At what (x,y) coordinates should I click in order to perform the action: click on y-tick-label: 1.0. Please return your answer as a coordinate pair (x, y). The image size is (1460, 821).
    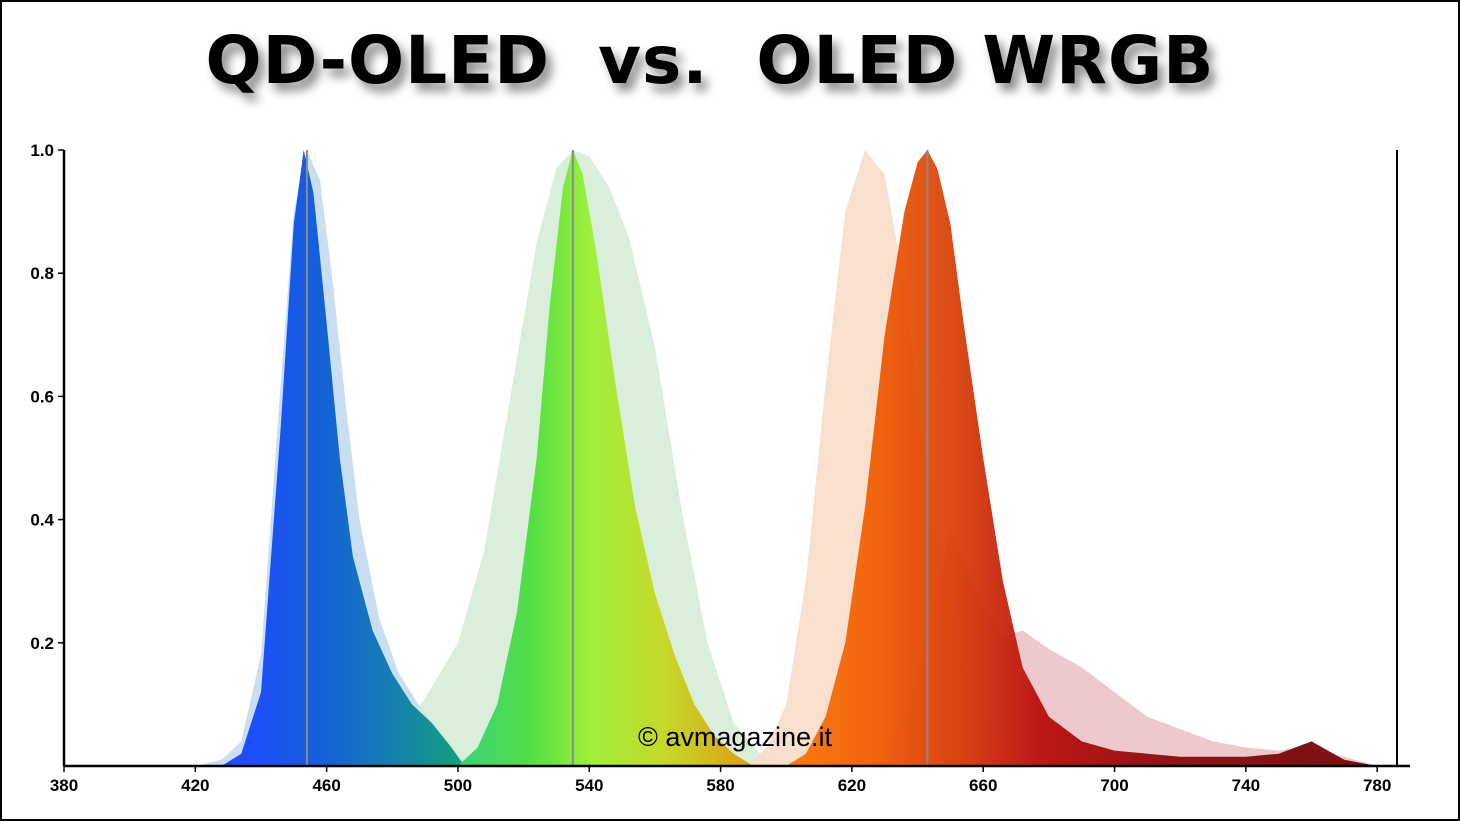
    Looking at the image, I should click on (42, 150).